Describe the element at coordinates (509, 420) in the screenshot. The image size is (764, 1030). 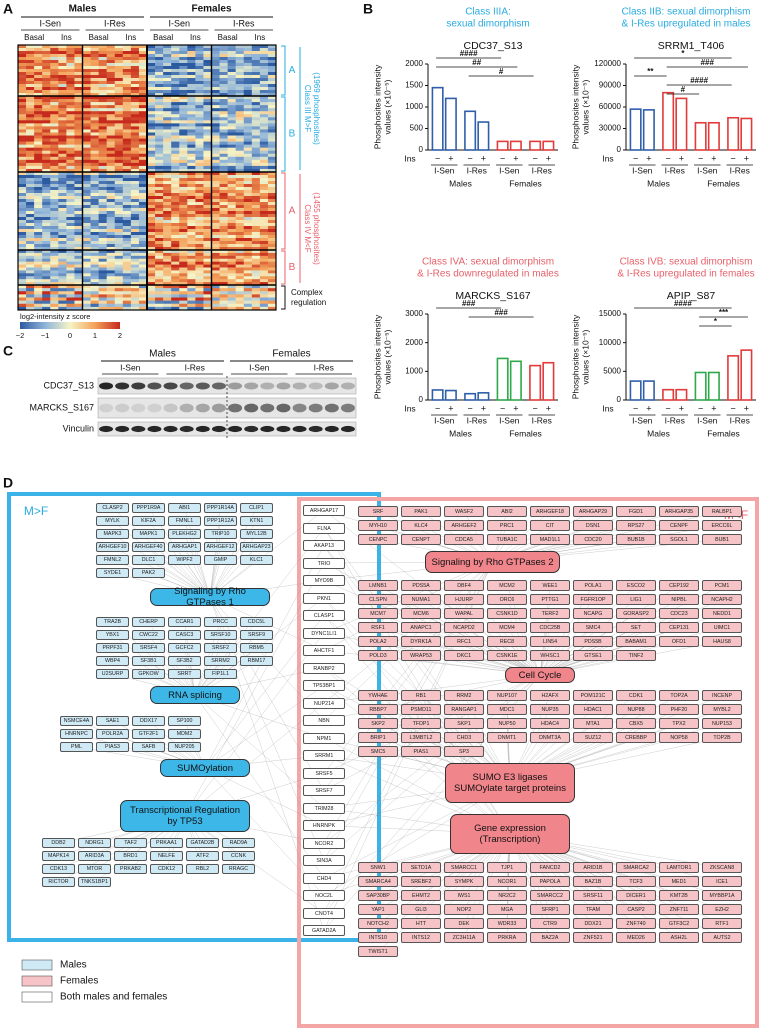
I see `group-label: I-Sen` at that location.